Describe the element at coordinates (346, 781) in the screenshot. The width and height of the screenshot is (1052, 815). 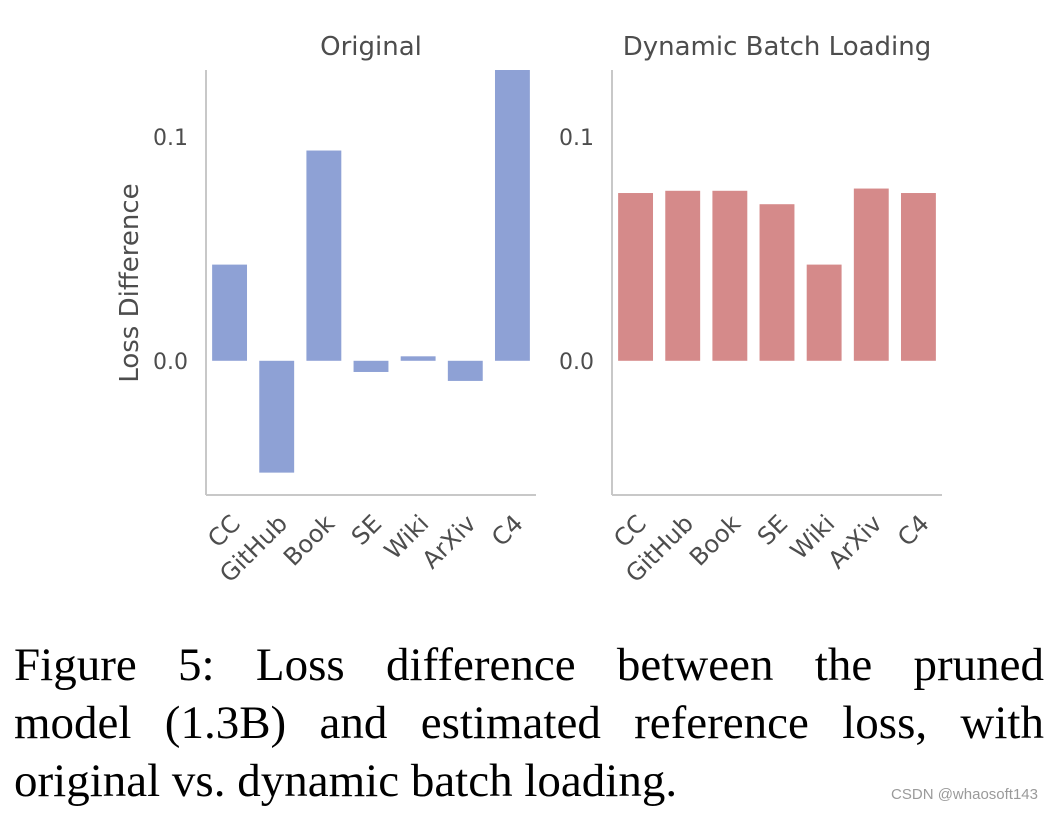
I see `caption-line-3: original vs. dynamic batch loading.` at that location.